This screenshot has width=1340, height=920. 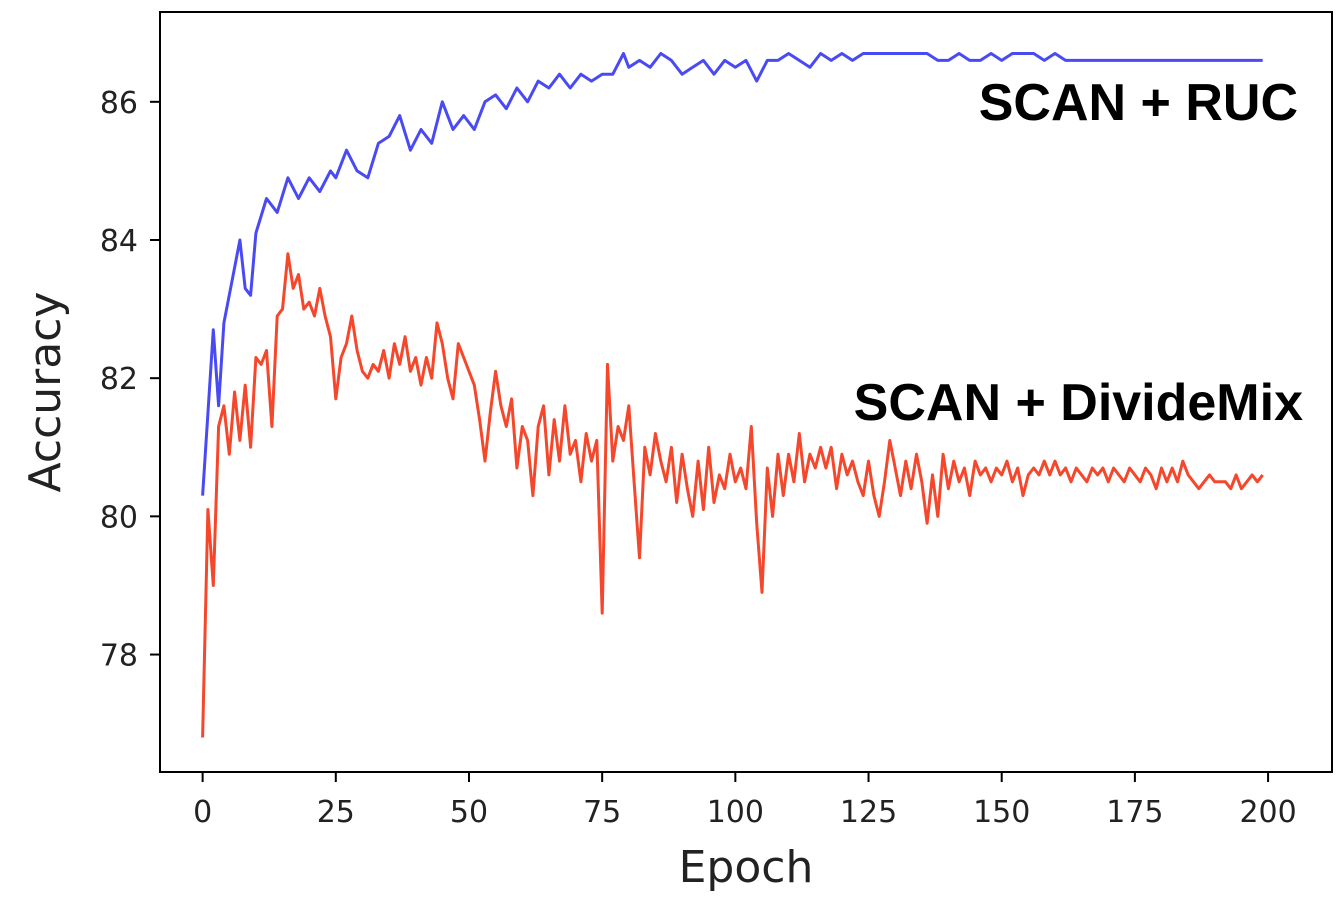 What do you see at coordinates (746, 867) in the screenshot?
I see `x-axis-title: Epoch` at bounding box center [746, 867].